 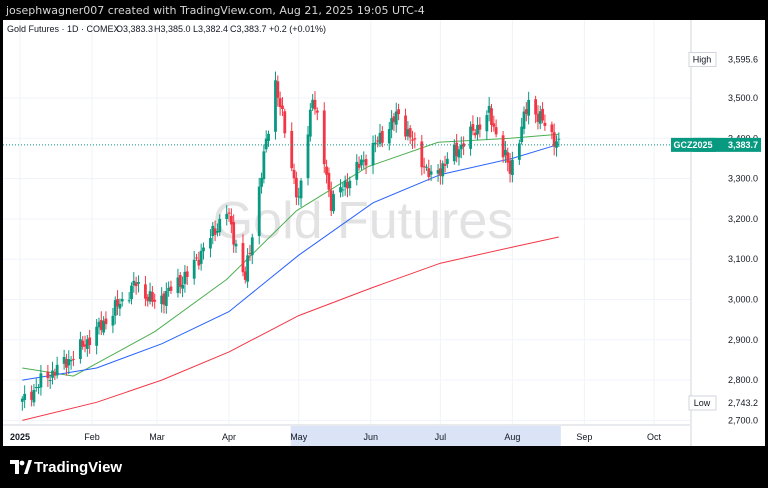 I want to click on time-axis: 2025 Feb Mar Apr May Jun Jul Aug Sep Oct, so click(x=336, y=437).